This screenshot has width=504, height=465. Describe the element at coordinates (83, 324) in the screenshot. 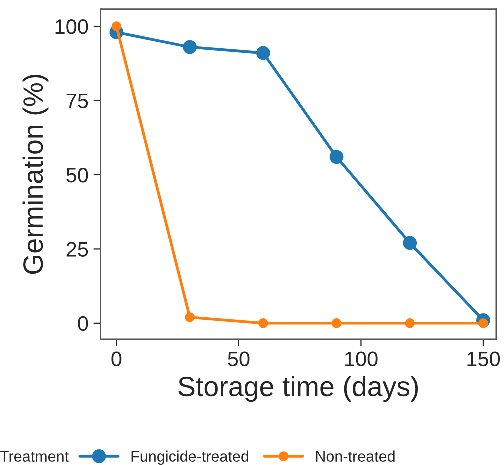

I see `y-tick-label: 0` at that location.